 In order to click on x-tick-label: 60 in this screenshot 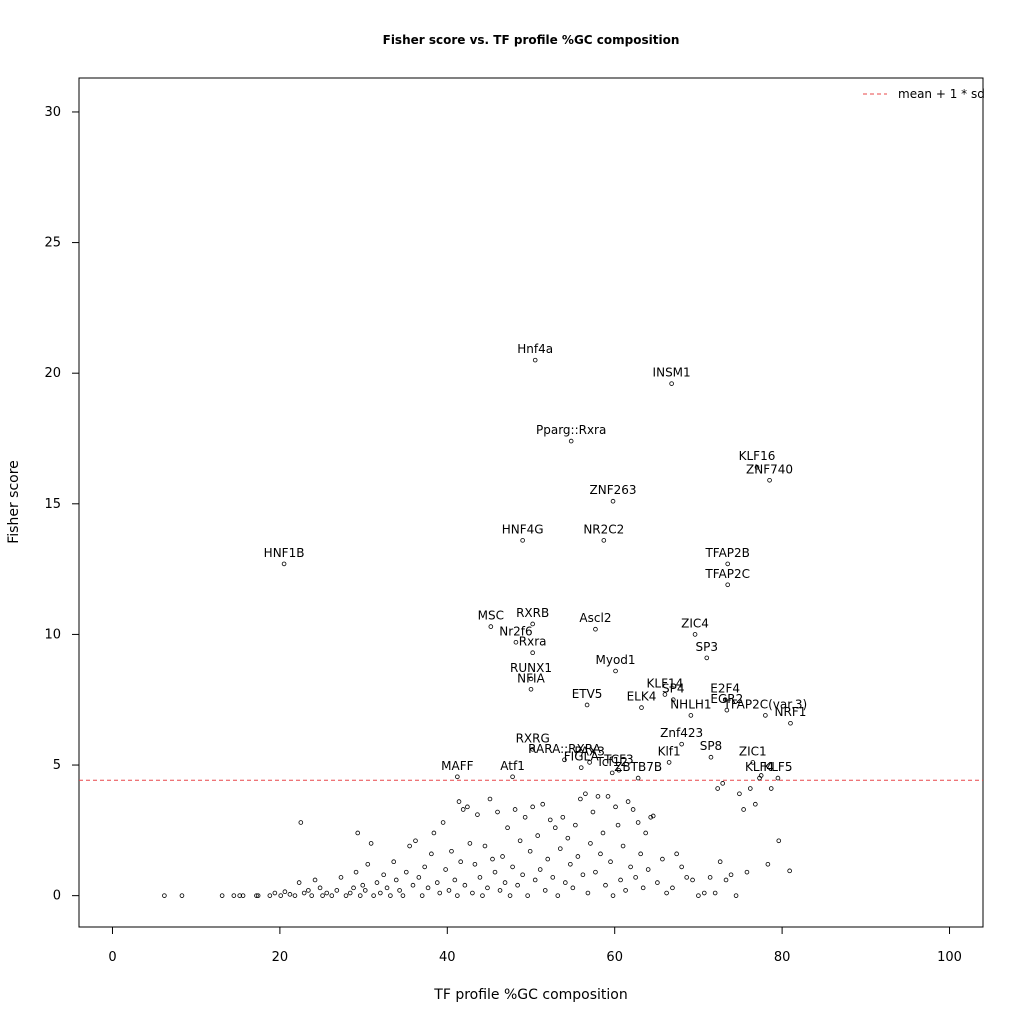, I will do `click(614, 957)`.